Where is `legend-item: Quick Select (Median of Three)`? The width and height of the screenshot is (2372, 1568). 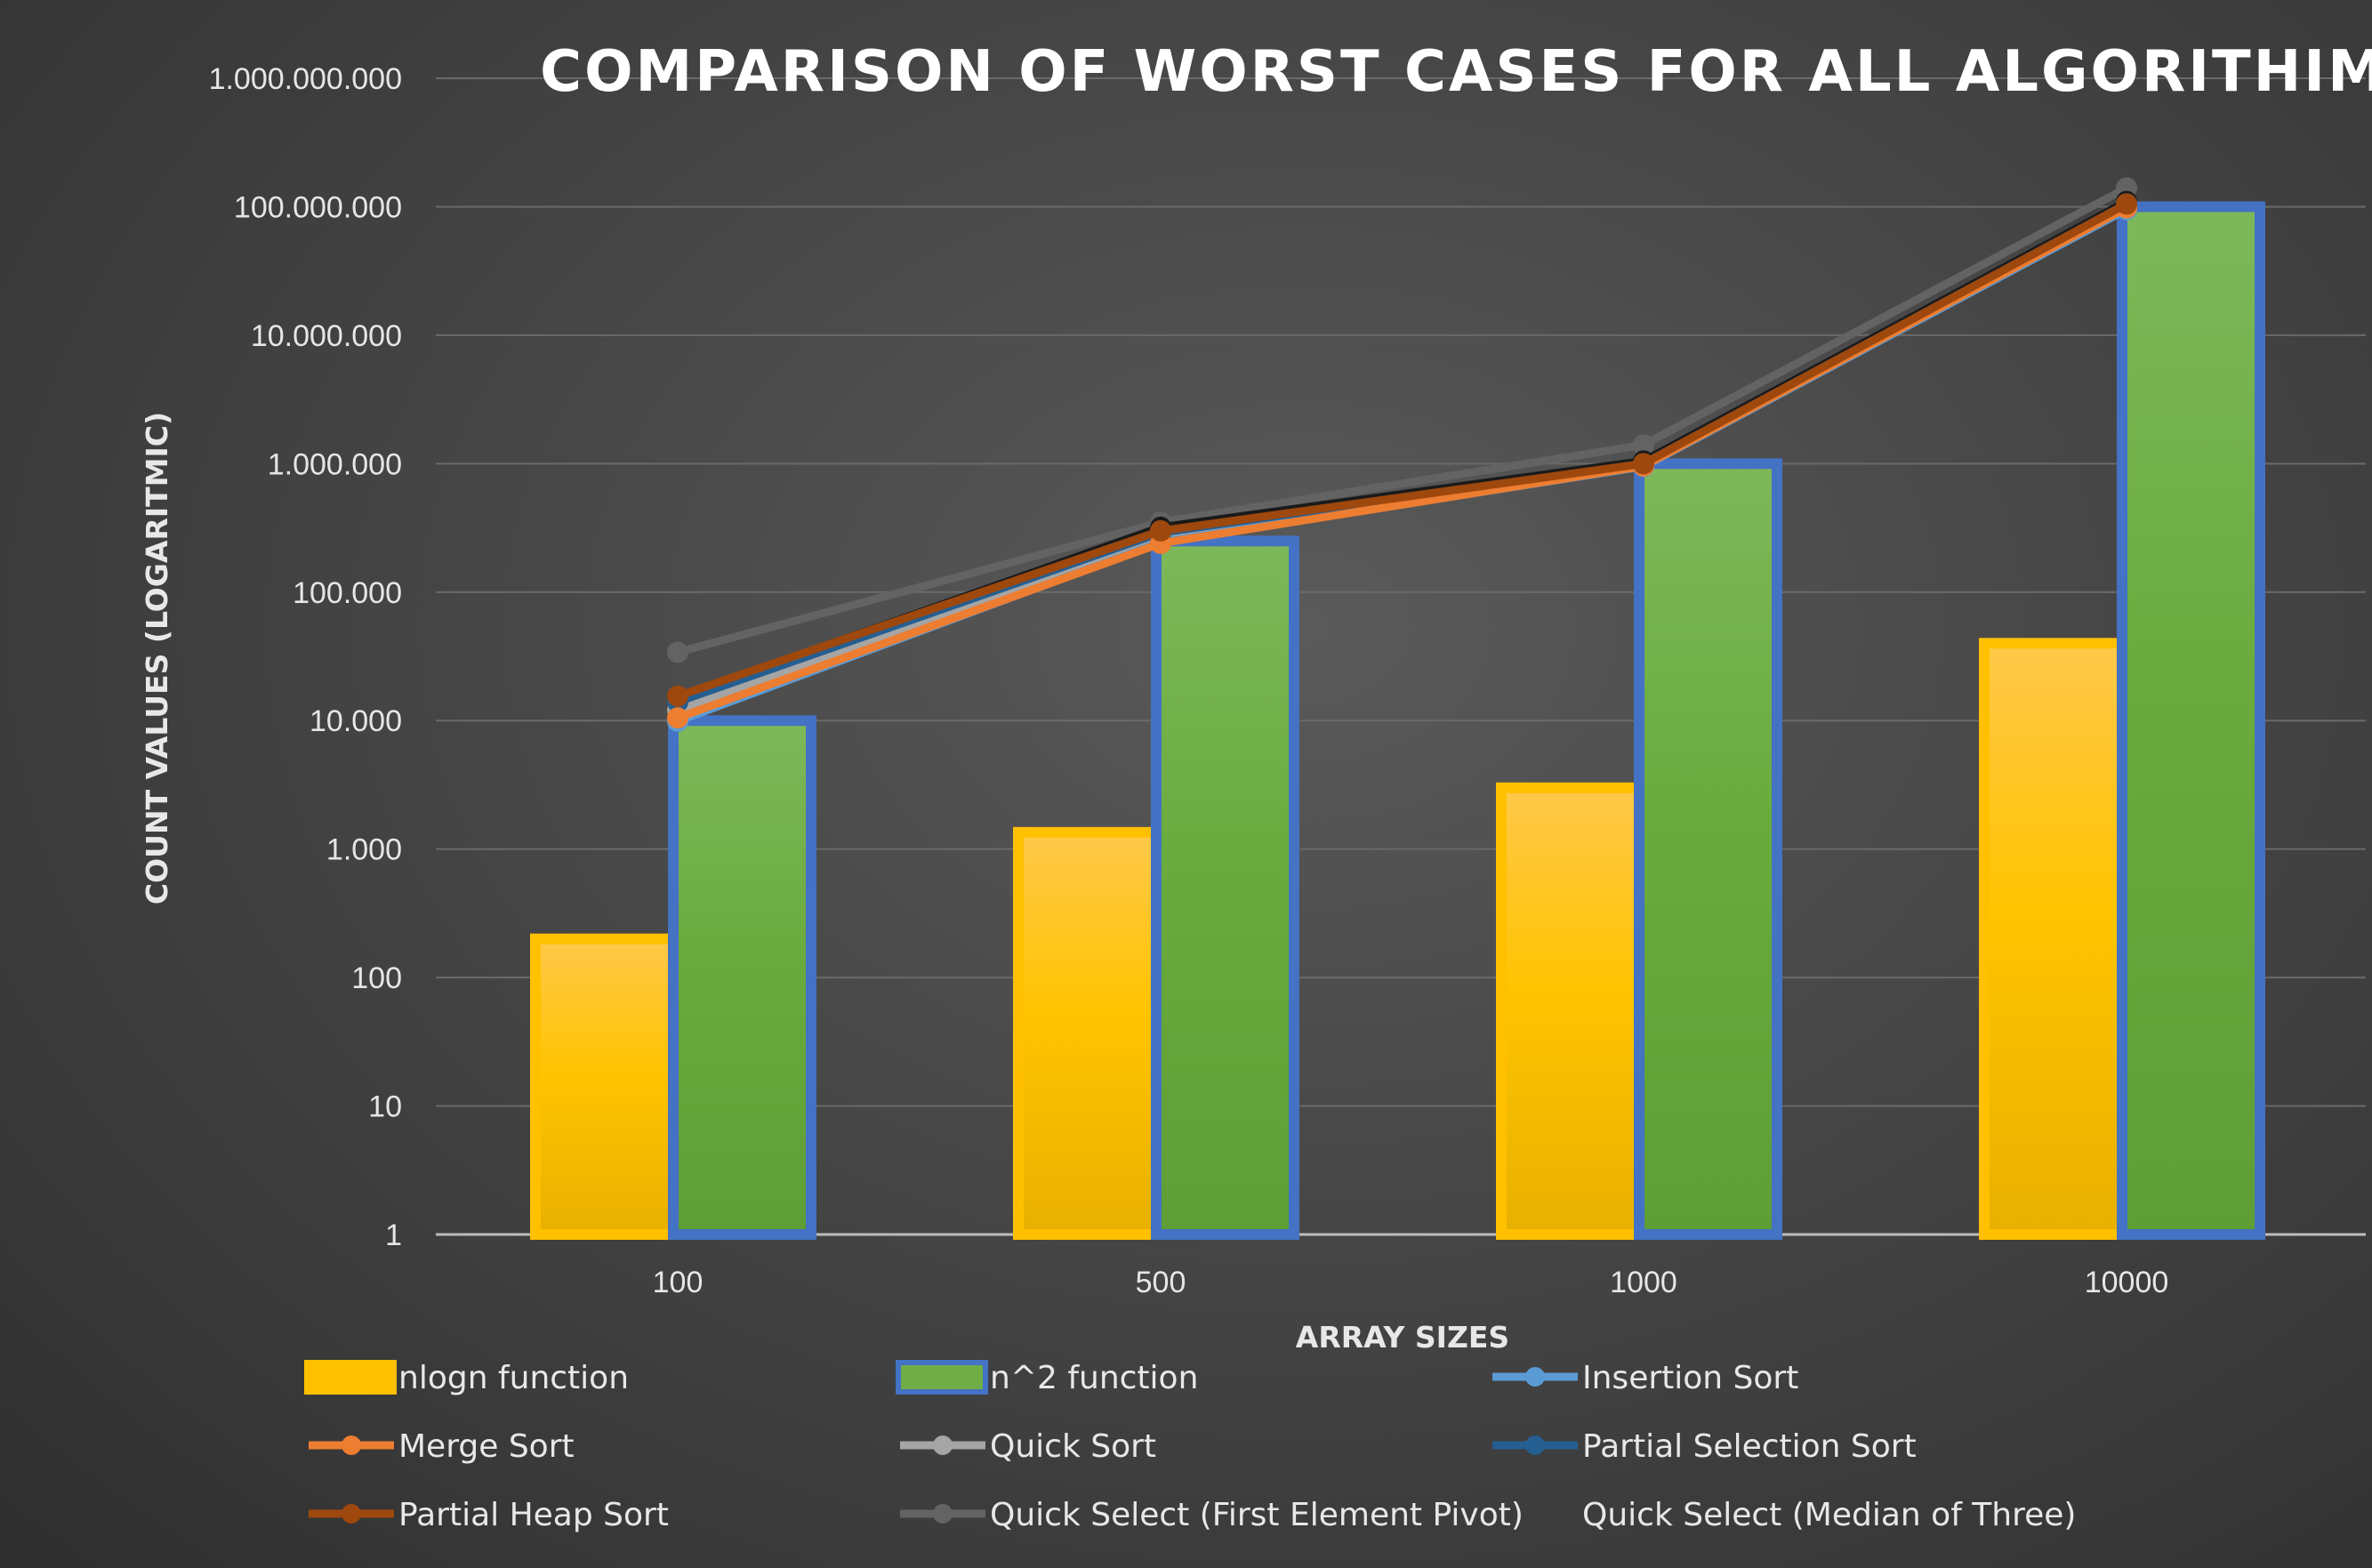 legend-item: Quick Select (Median of Three) is located at coordinates (1829, 1515).